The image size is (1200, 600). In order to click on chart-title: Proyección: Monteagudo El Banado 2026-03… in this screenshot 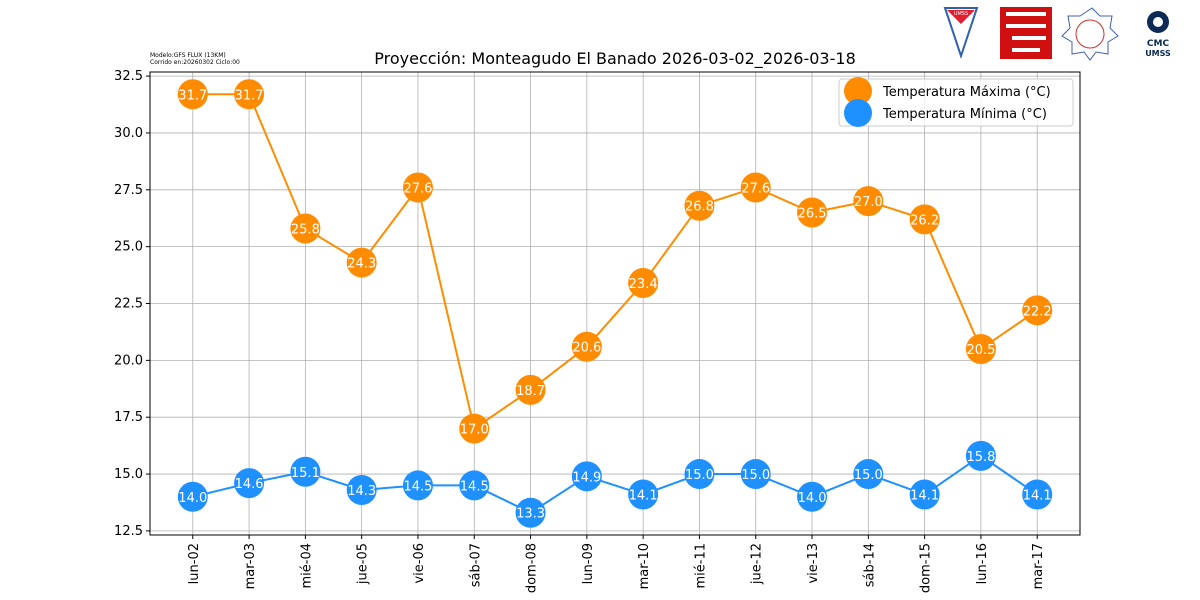, I will do `click(615, 59)`.